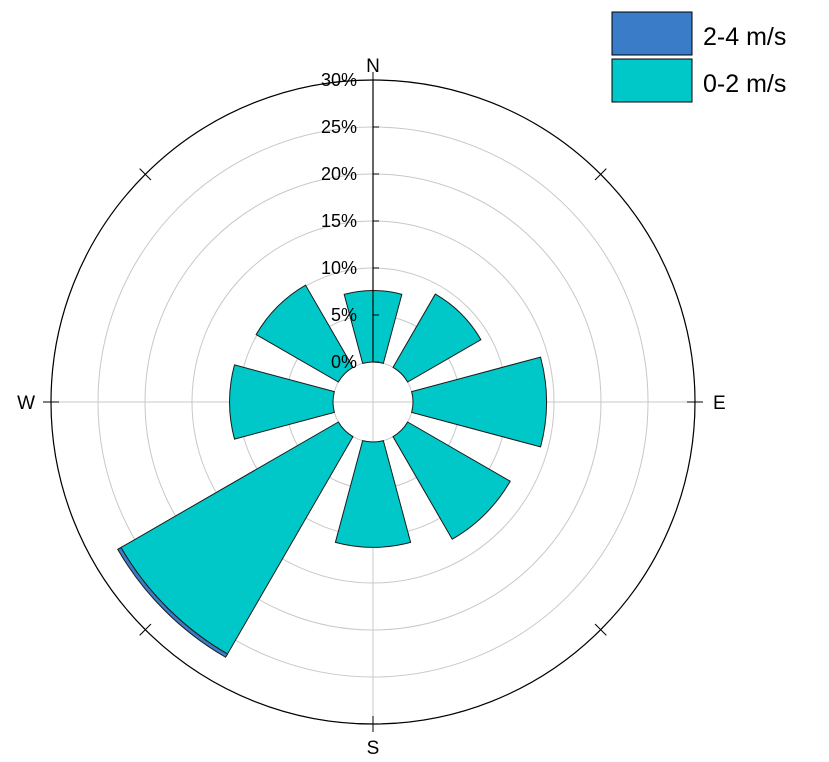 The height and width of the screenshot is (762, 829). I want to click on compass-label-s: S, so click(373, 748).